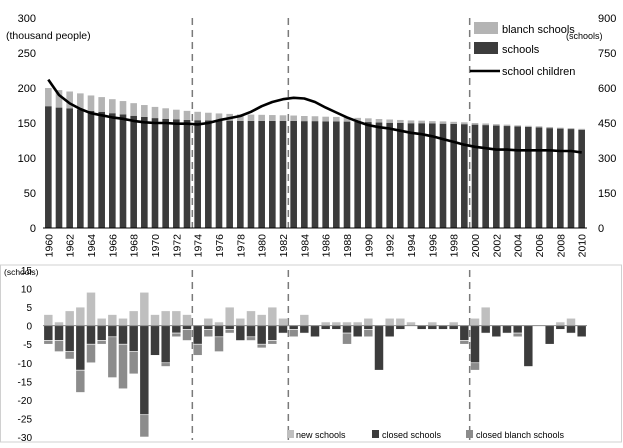 Image resolution: width=623 pixels, height=448 pixels. What do you see at coordinates (71, 246) in the screenshot?
I see `x-tick-label: 1962` at bounding box center [71, 246].